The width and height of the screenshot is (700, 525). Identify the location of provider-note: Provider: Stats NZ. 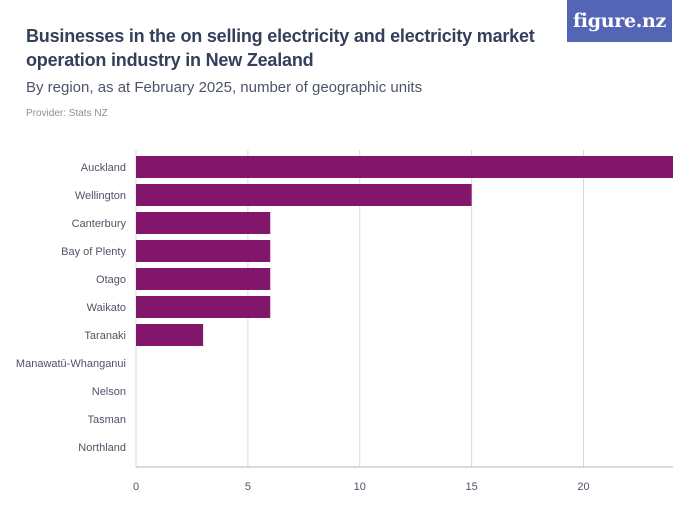
(67, 113).